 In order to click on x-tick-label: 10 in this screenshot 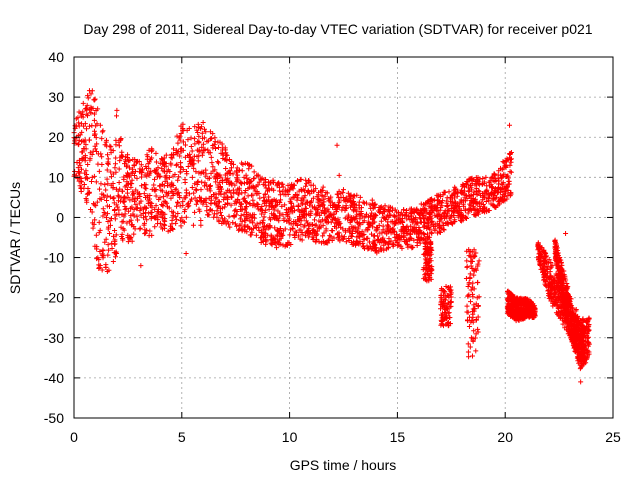, I will do `click(290, 437)`.